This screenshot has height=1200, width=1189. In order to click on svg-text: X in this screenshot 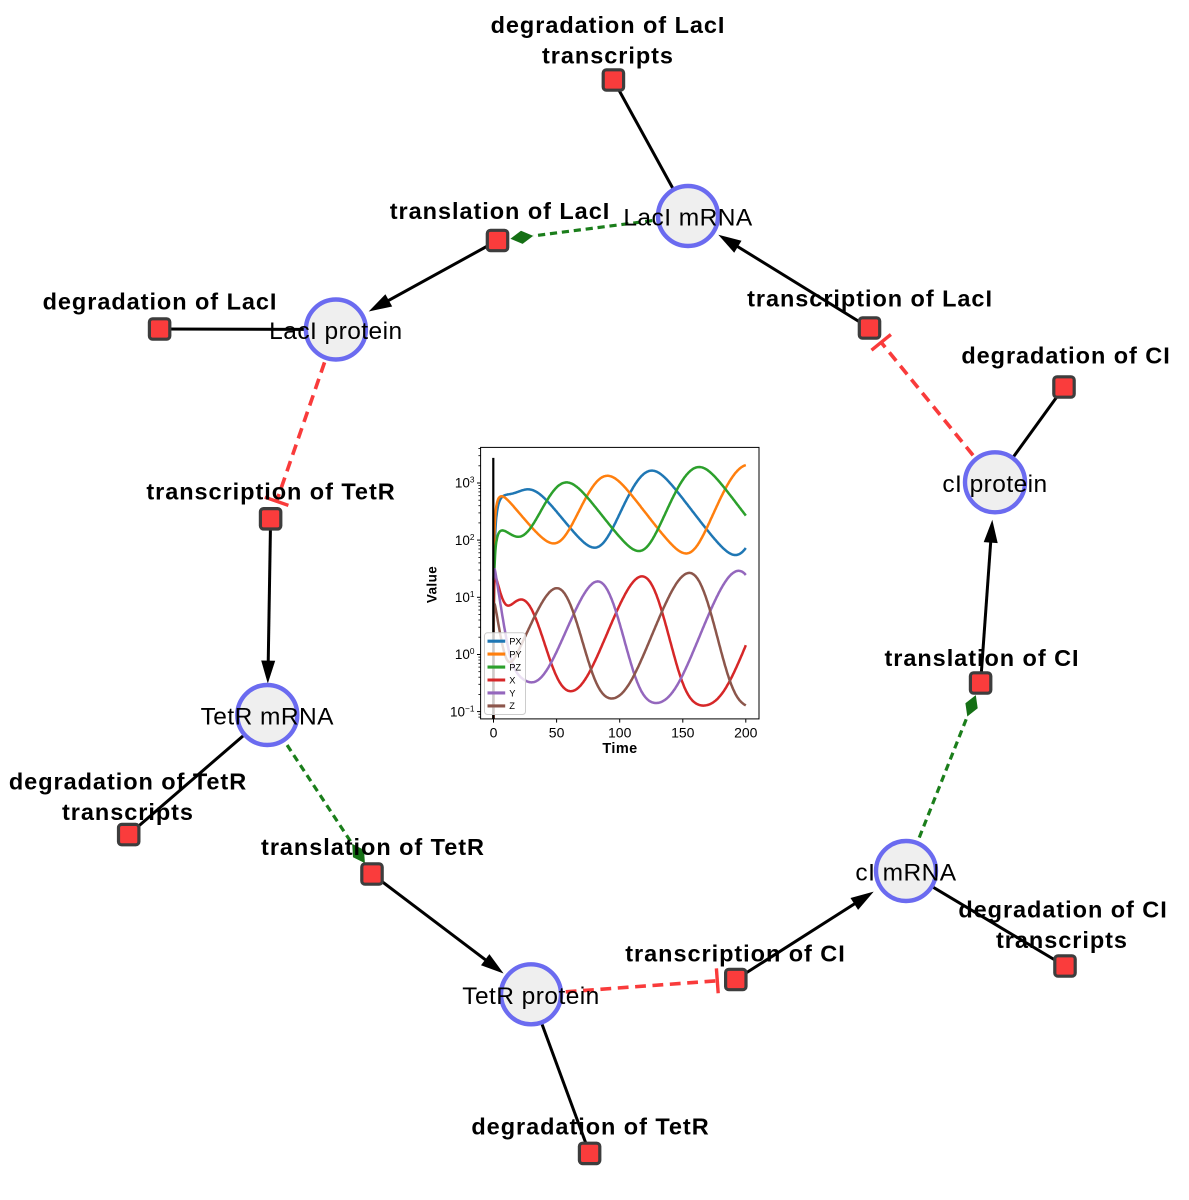, I will do `click(512, 680)`.